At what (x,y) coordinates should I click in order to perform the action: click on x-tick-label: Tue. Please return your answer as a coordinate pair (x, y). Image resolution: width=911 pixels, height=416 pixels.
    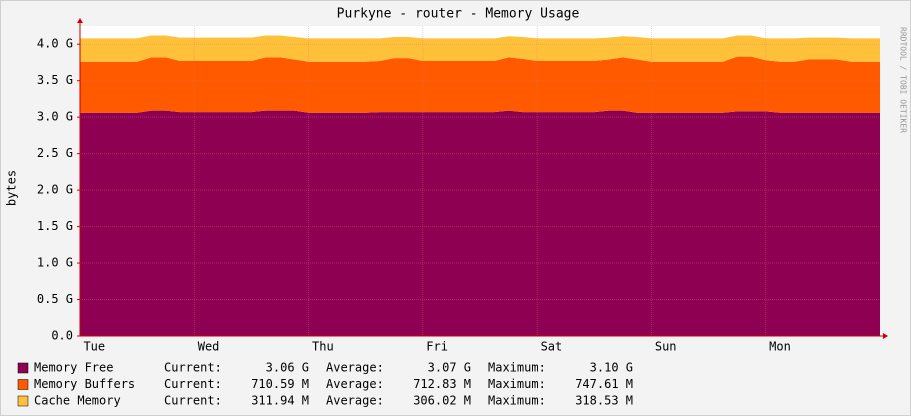
    Looking at the image, I should click on (94, 347).